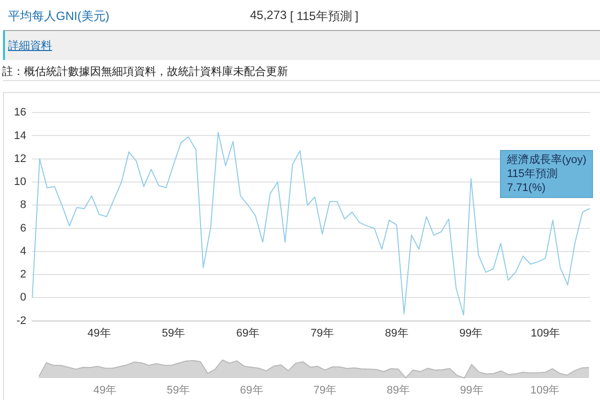 This screenshot has width=600, height=400. Describe the element at coordinates (20, 112) in the screenshot. I see `y-tick-label: 16` at that location.